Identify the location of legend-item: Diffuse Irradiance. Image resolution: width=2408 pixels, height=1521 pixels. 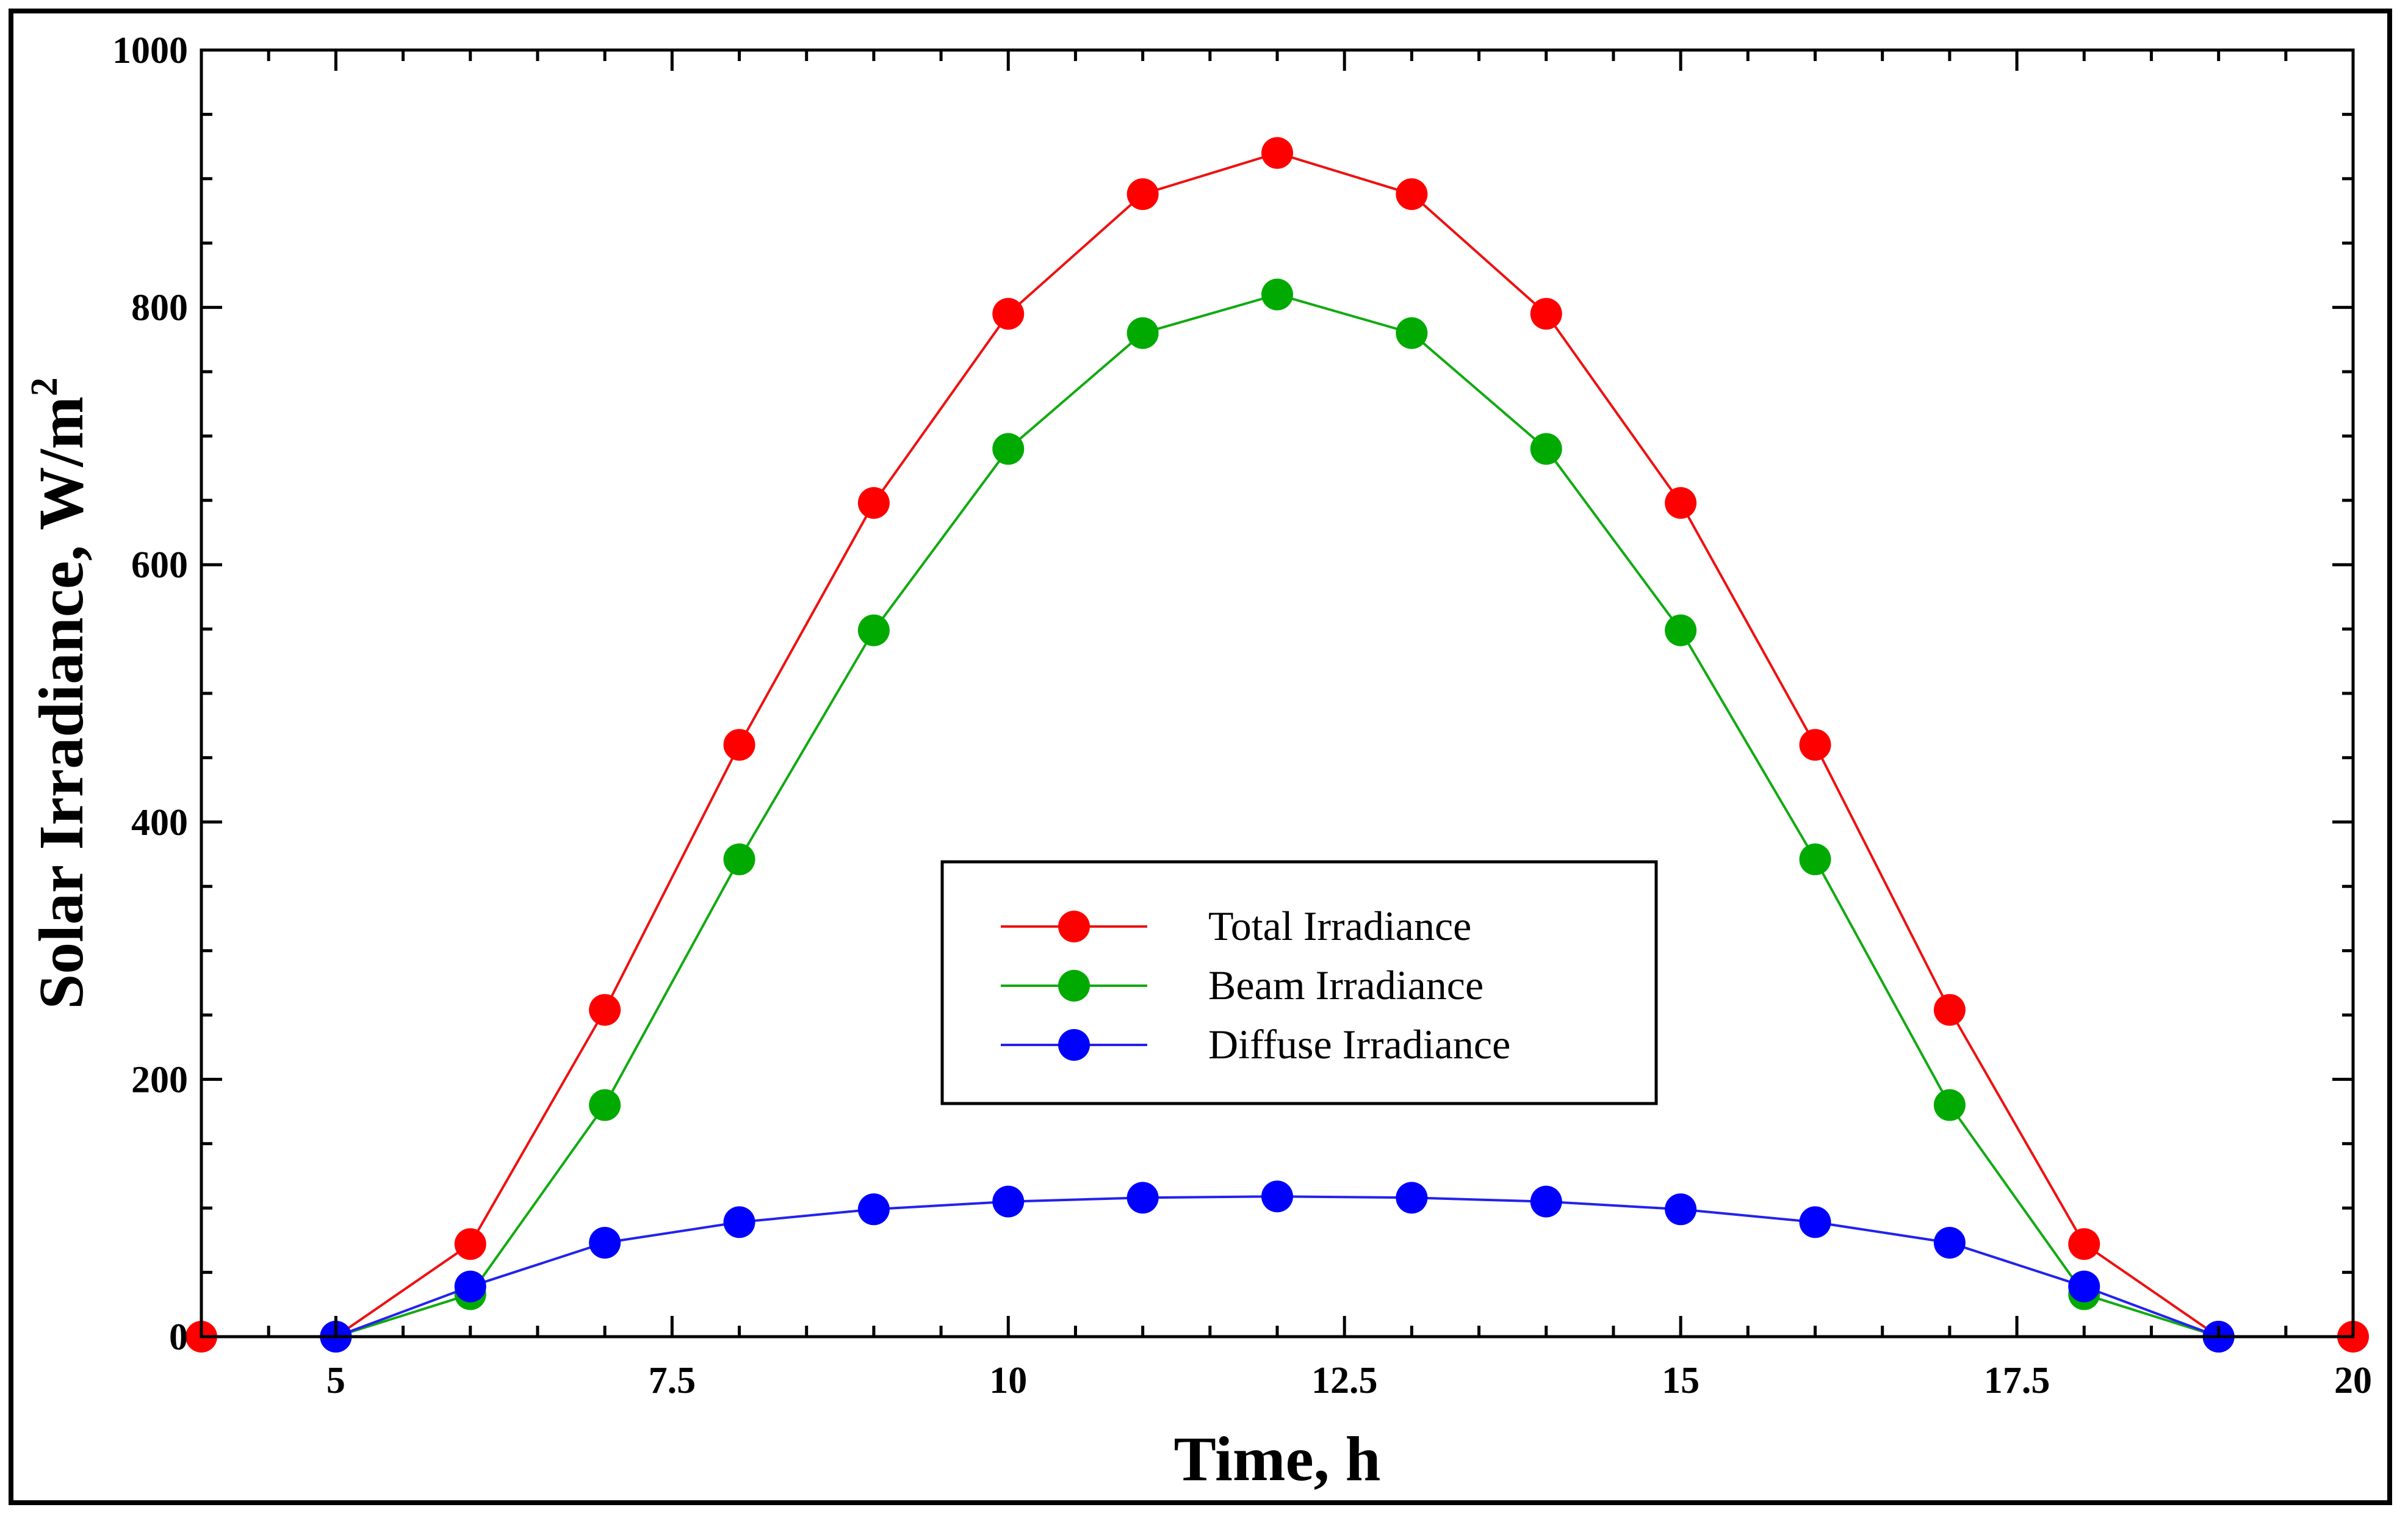
(1255, 1044).